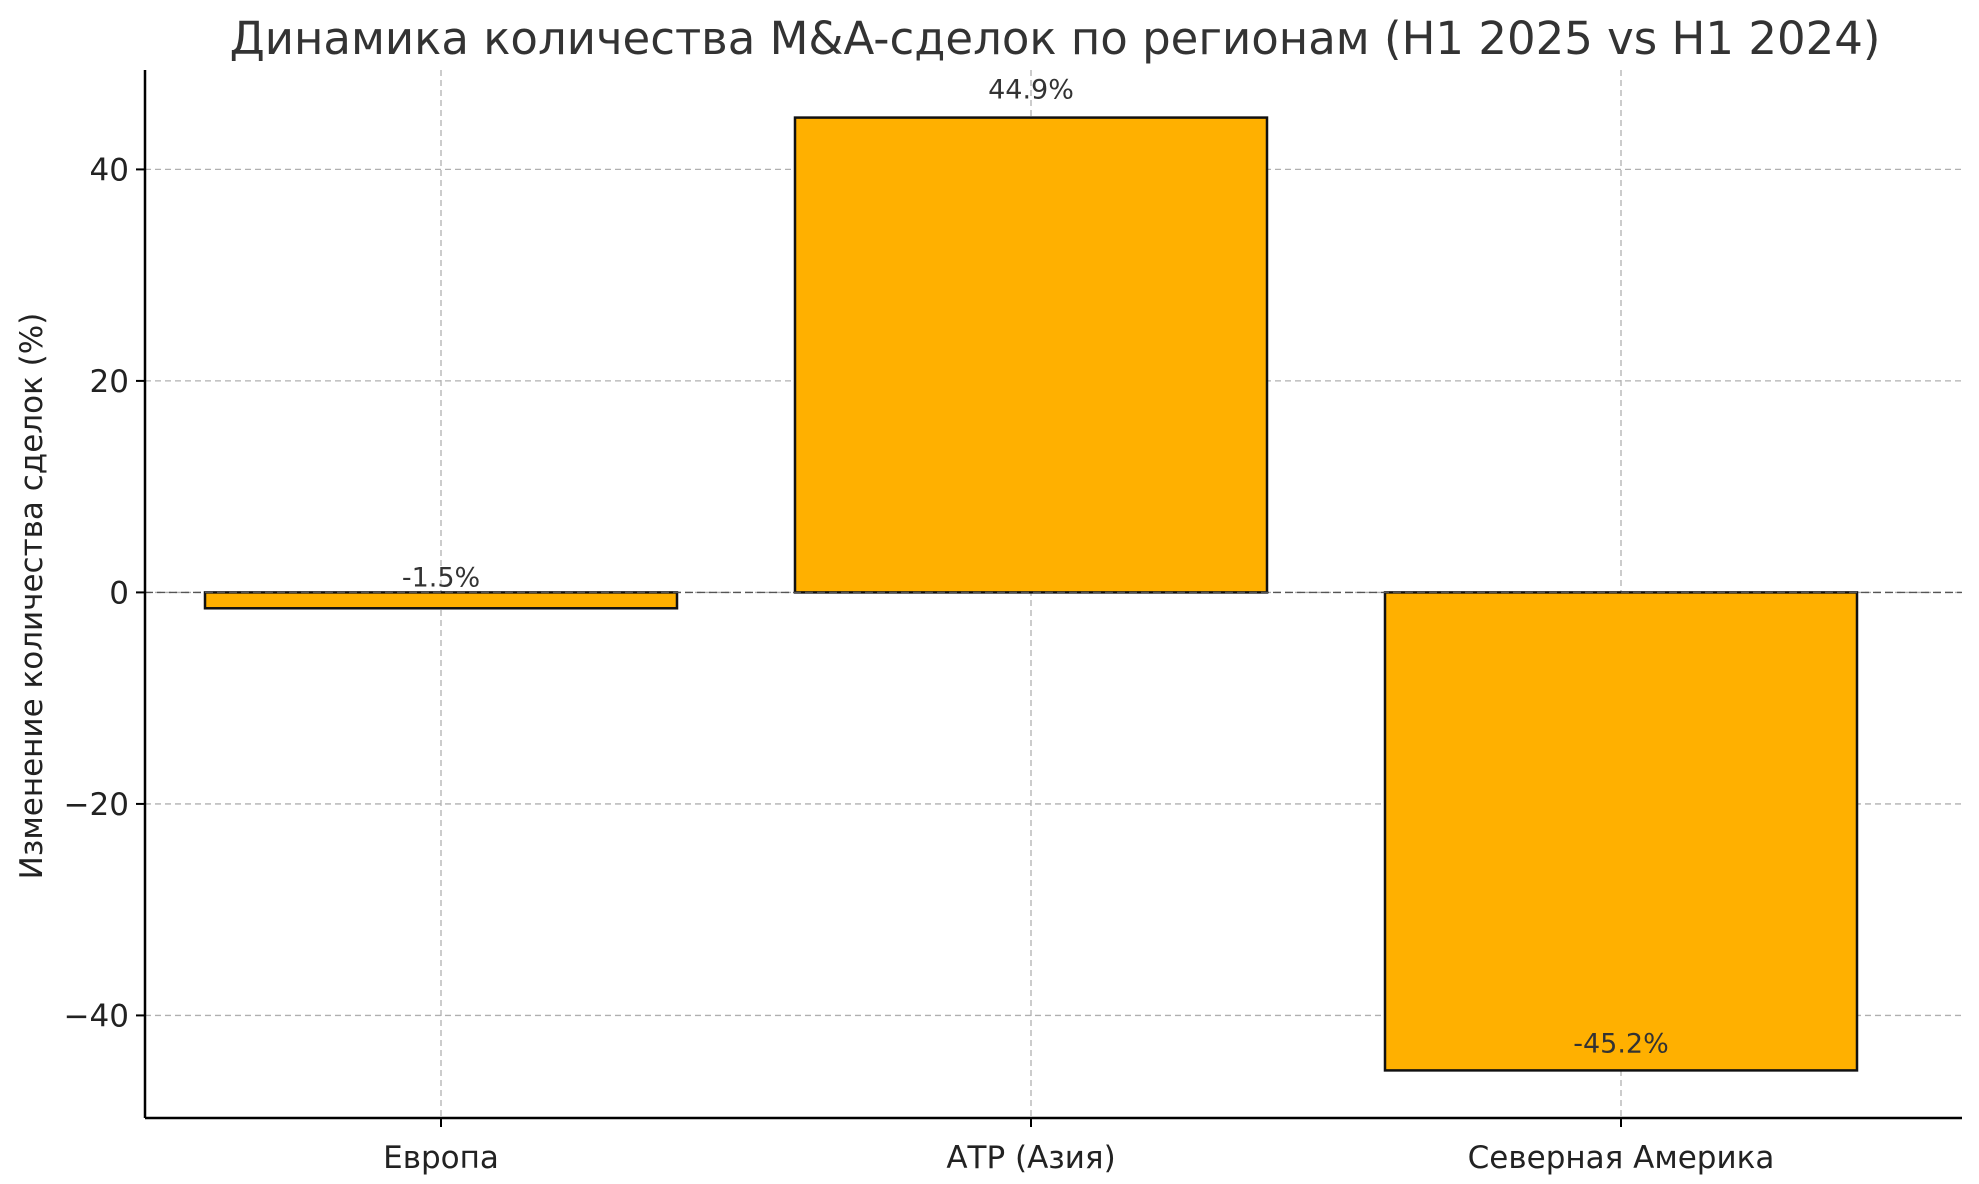  Describe the element at coordinates (1031, 90) in the screenshot. I see `data-label-1: 44.9%` at that location.